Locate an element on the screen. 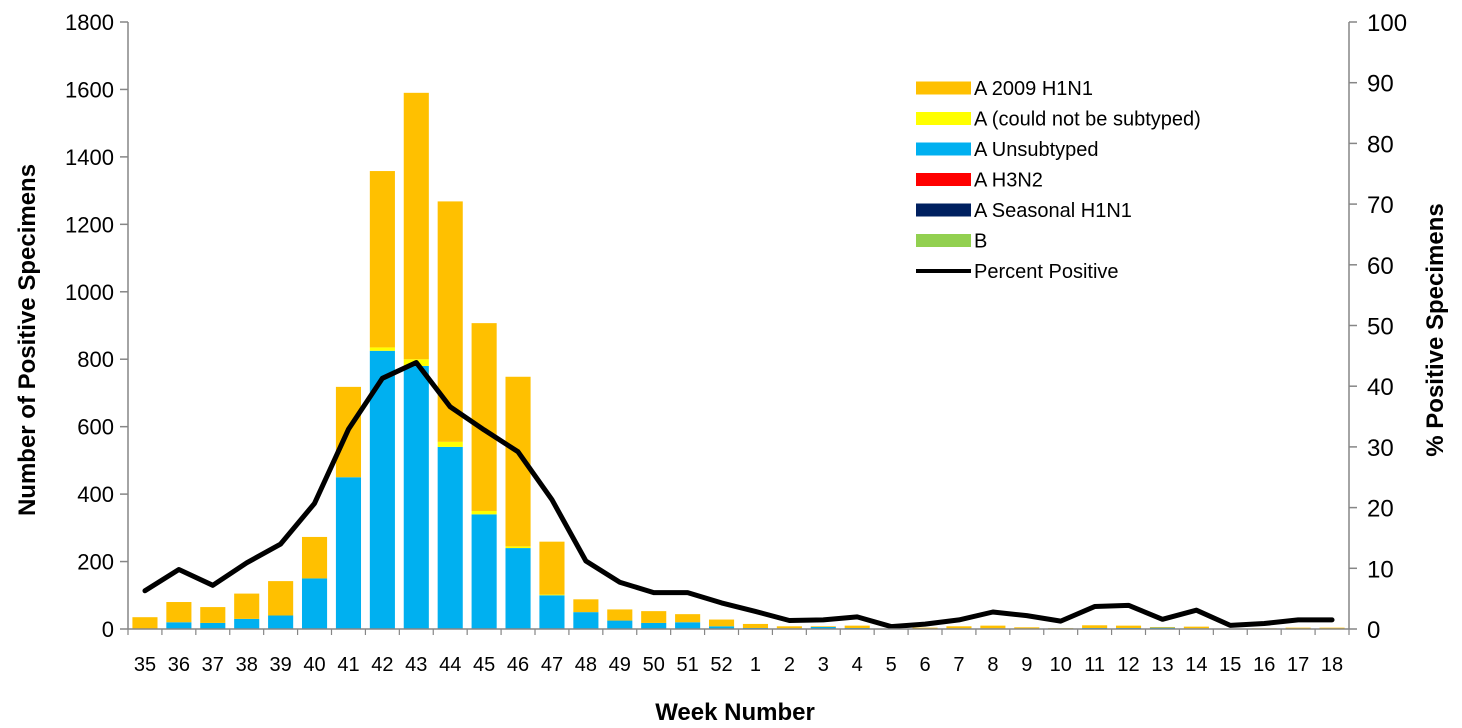  x-tick-label: 6 is located at coordinates (924, 665).